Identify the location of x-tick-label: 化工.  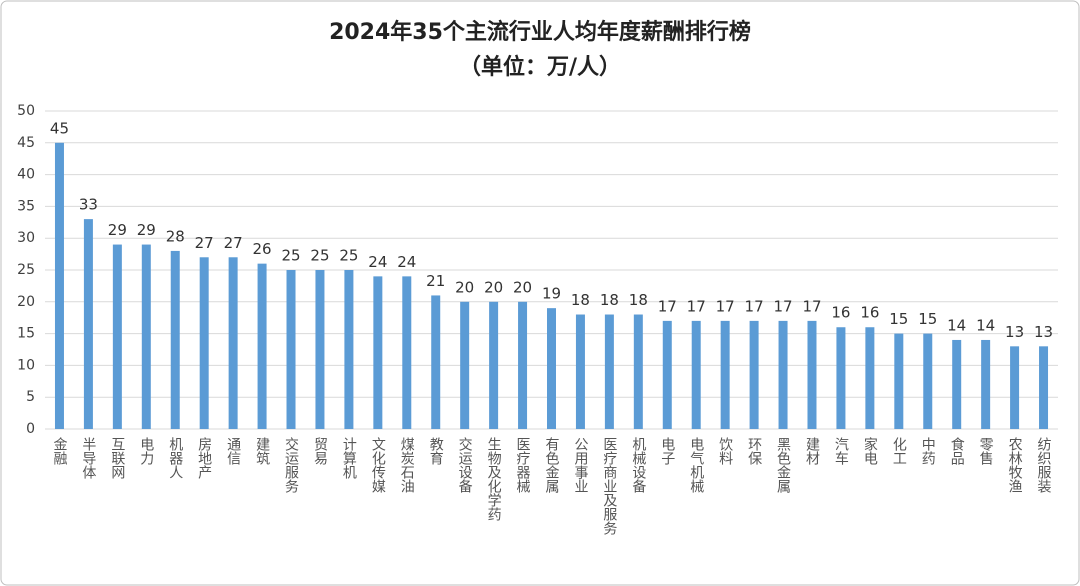
(899, 451).